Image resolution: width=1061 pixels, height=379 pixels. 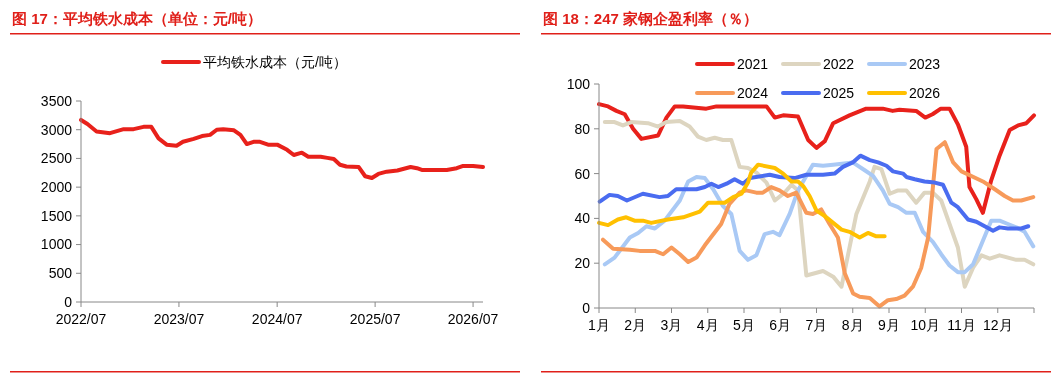 I want to click on legend-label: 2026, so click(x=925, y=92).